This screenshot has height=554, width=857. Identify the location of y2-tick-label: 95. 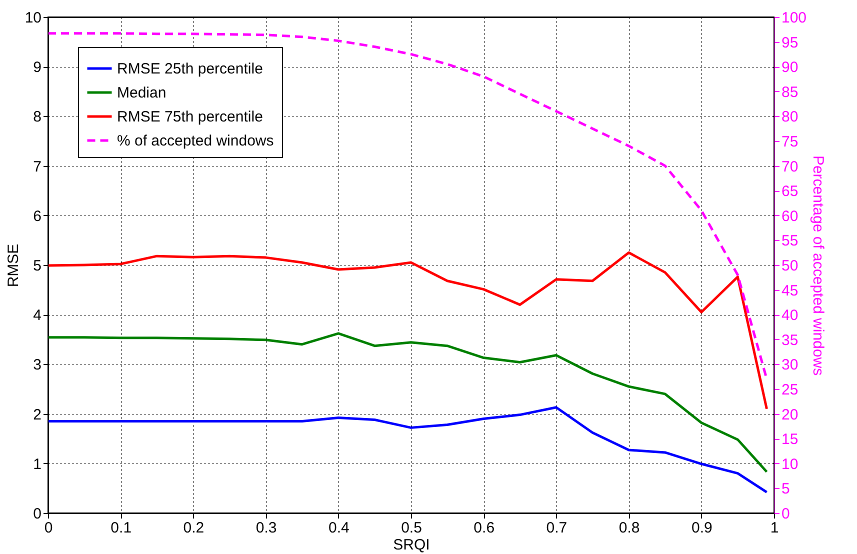
(790, 43).